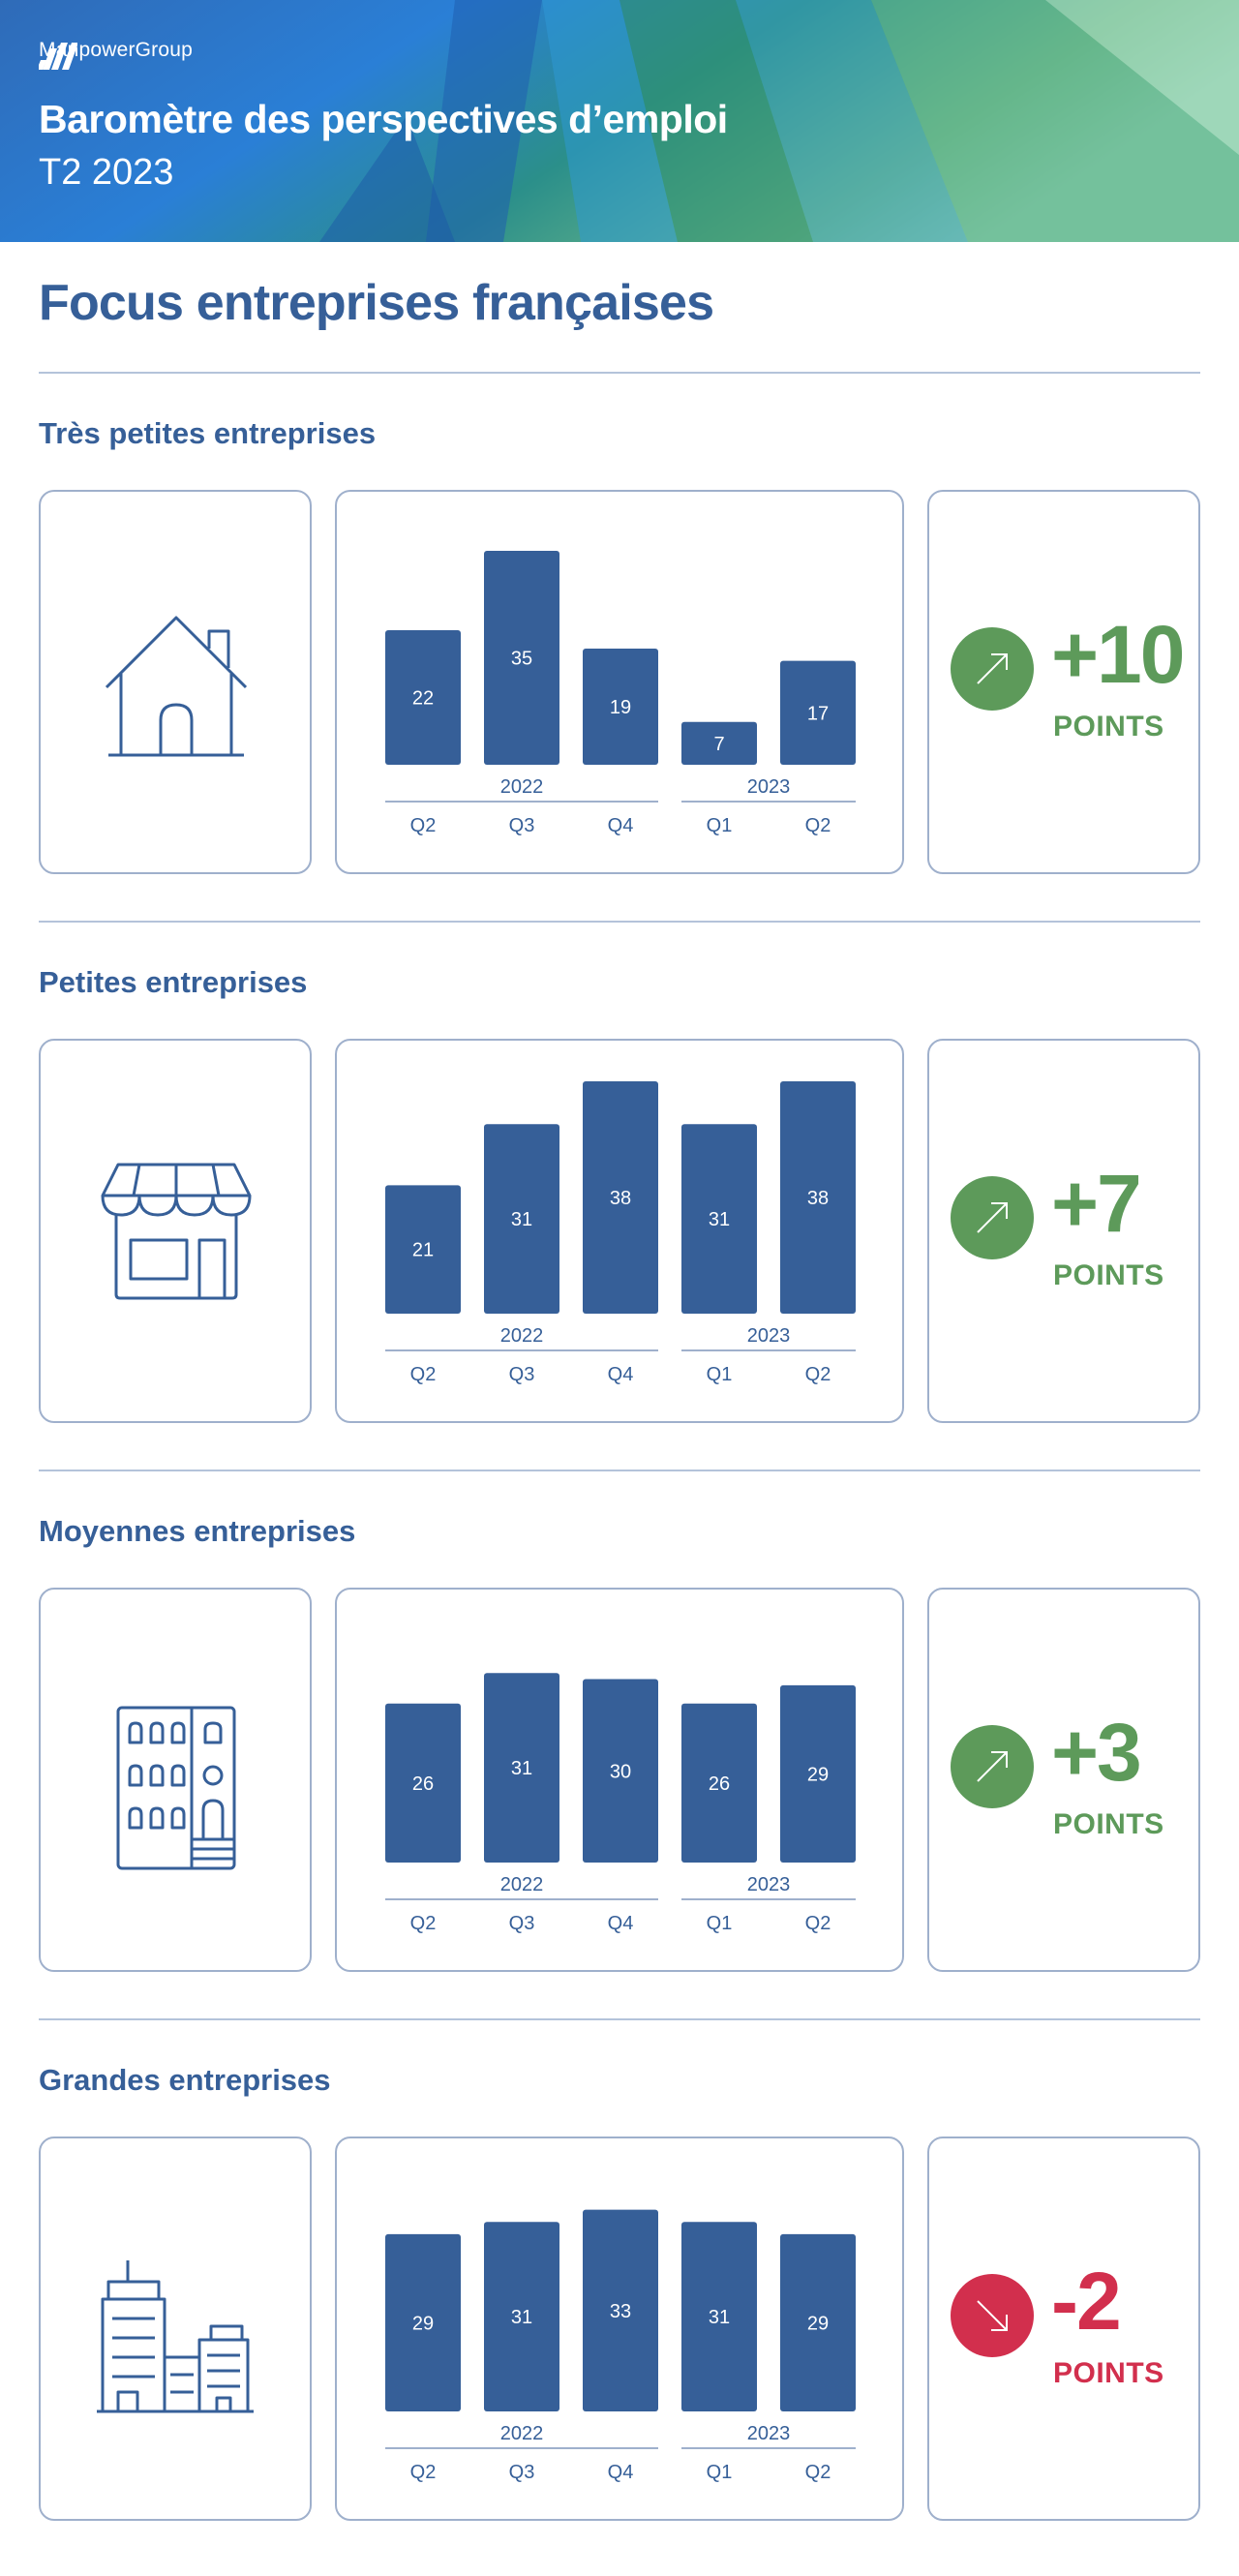  I want to click on house-icon, so click(176, 686).